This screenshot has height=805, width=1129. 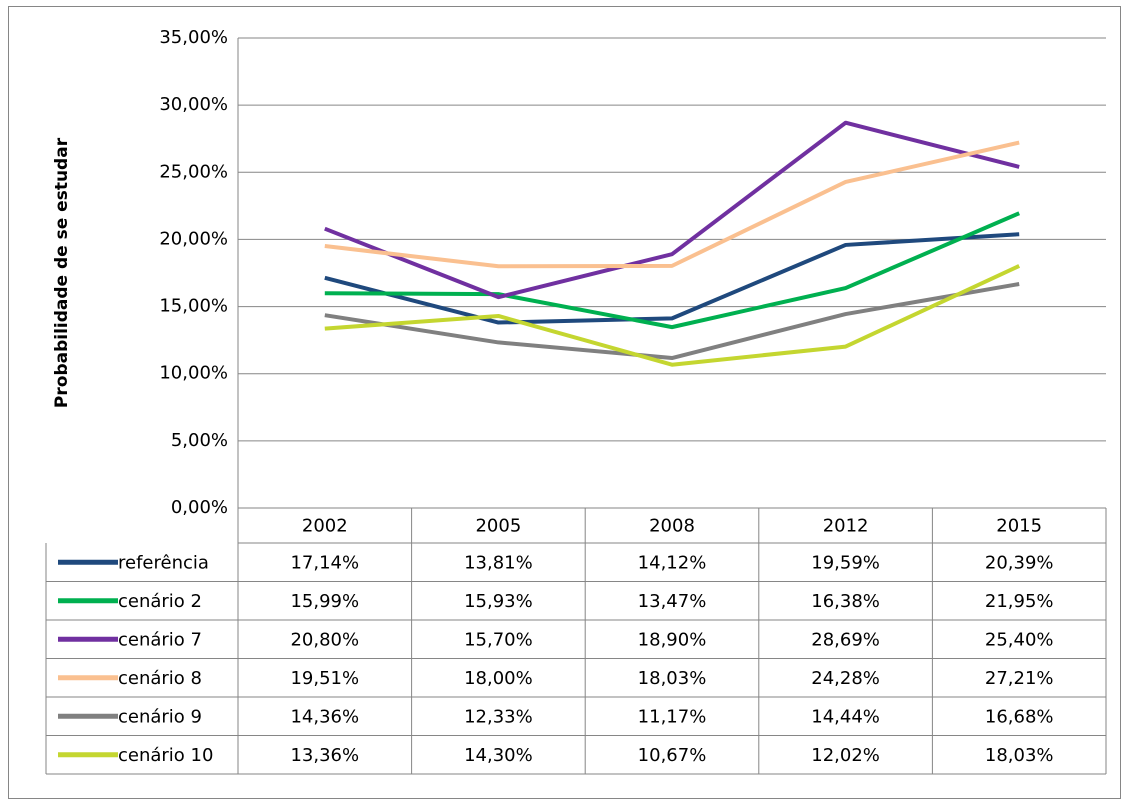 I want to click on table-value: 28,69%, so click(x=845, y=639).